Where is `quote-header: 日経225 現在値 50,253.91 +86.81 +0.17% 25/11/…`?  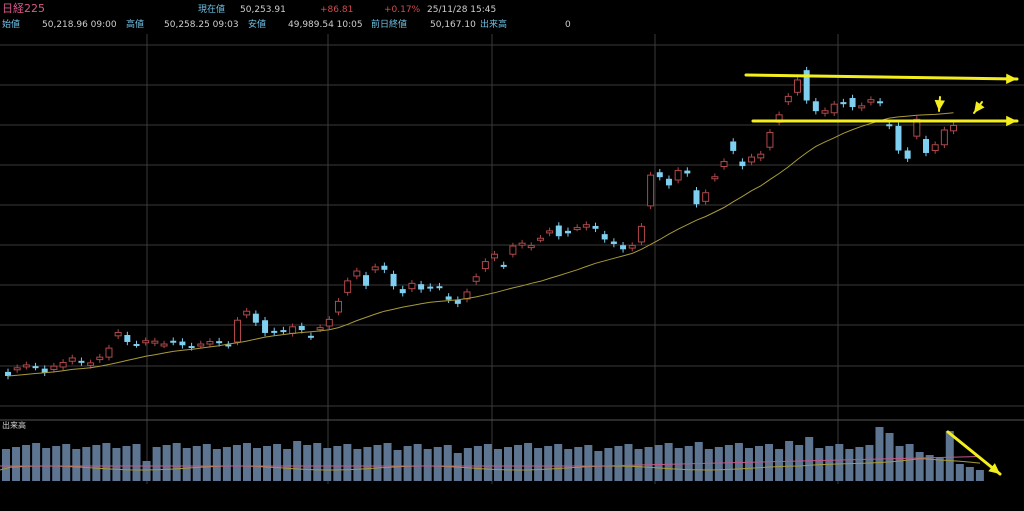
quote-header: 日経225 現在値 50,253.91 +86.81 +0.17% 25/11/… is located at coordinates (512, 17).